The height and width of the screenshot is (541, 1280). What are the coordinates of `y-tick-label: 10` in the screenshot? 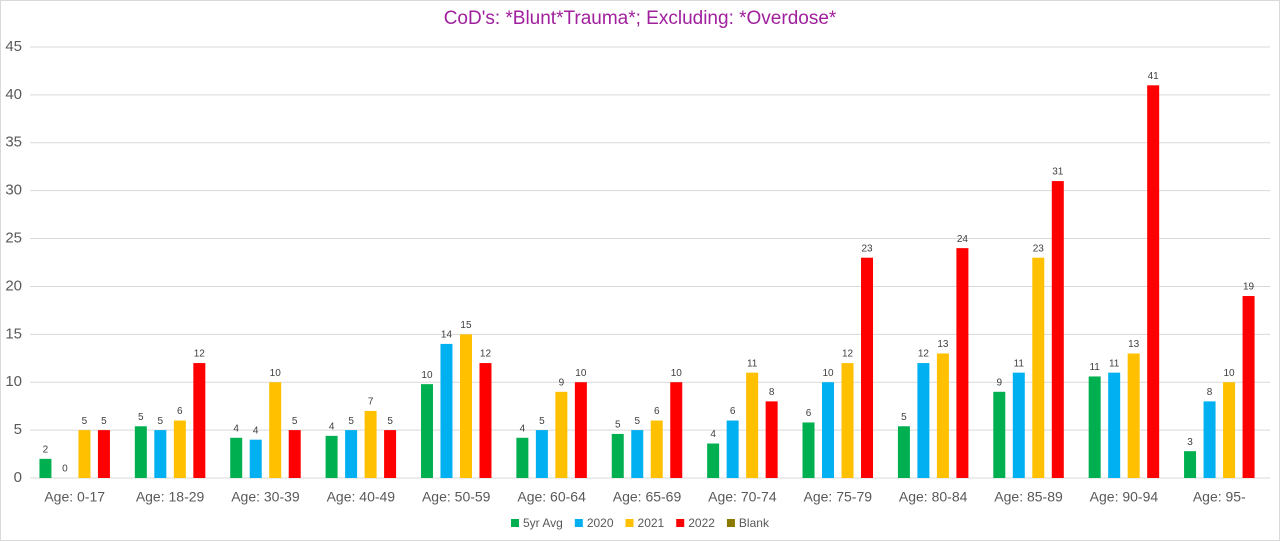 It's located at (13, 381).